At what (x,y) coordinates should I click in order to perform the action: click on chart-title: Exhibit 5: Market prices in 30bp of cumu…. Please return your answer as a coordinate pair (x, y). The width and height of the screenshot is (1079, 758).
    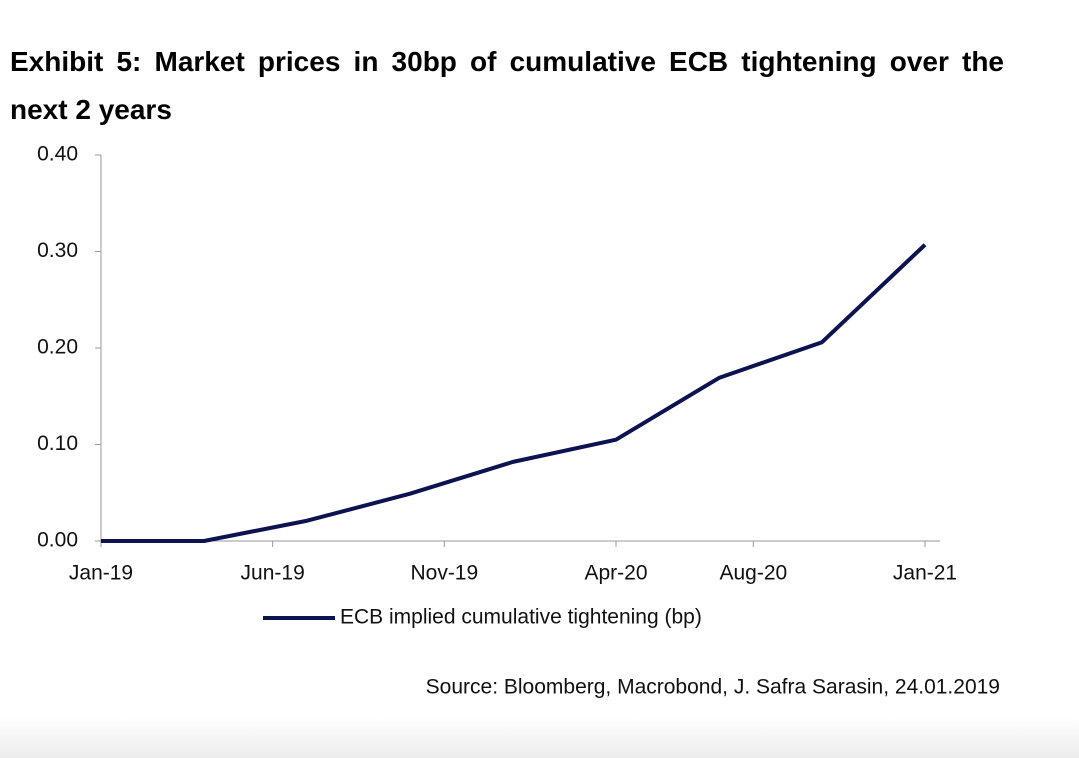
    Looking at the image, I should click on (507, 85).